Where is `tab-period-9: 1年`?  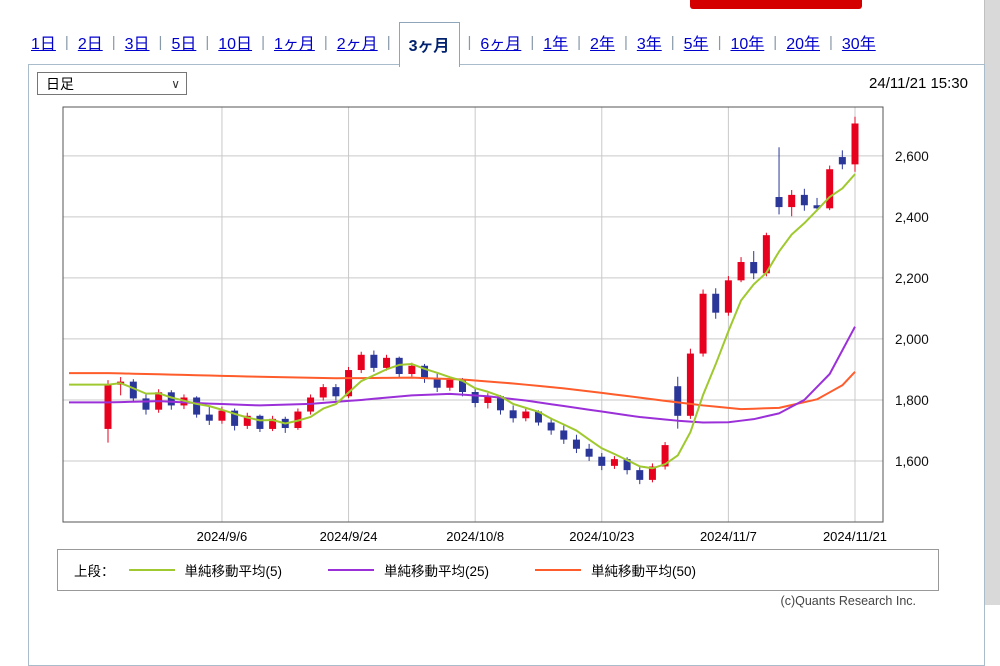 tab-period-9: 1年 is located at coordinates (556, 44).